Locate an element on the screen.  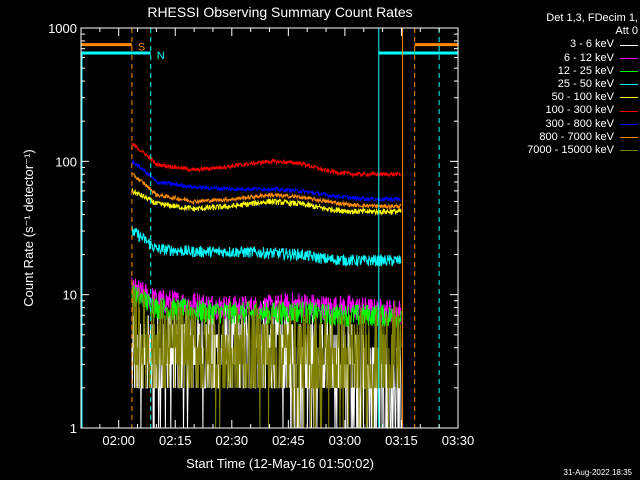
legend-entry: 800 - 7000 keV is located at coordinates (554, 137).